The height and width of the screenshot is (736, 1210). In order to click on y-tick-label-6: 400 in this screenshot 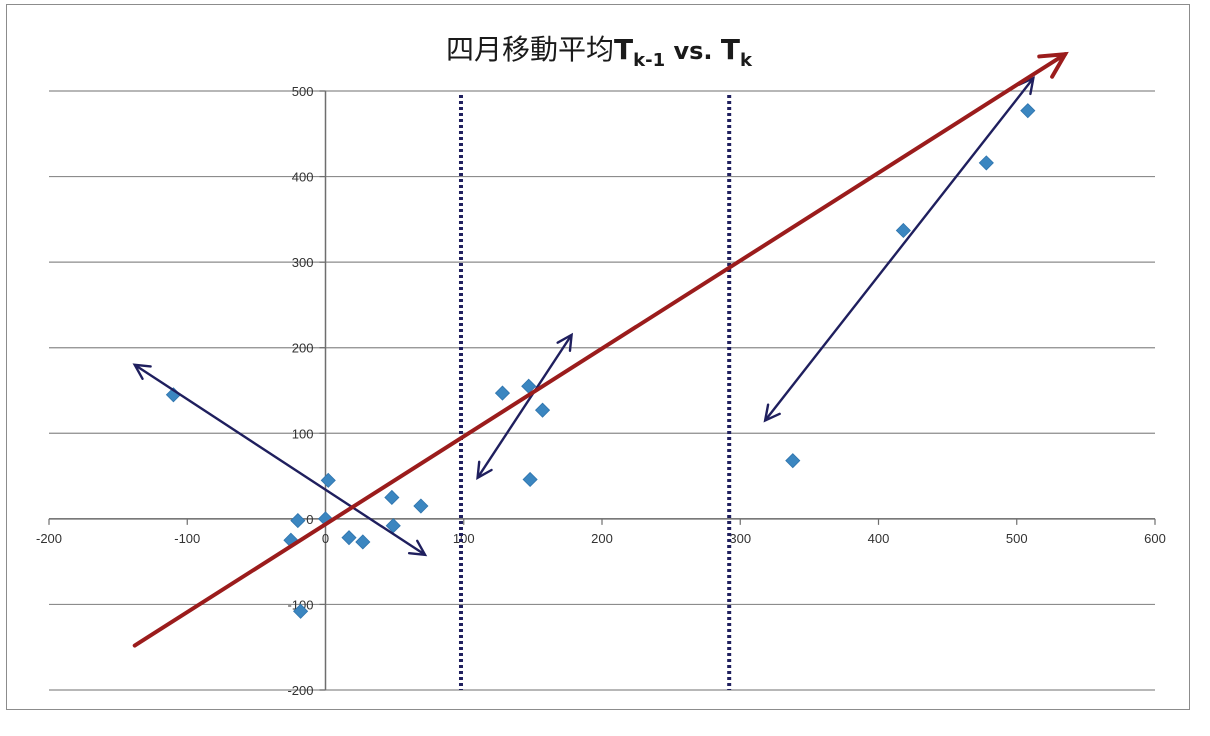, I will do `click(303, 177)`.